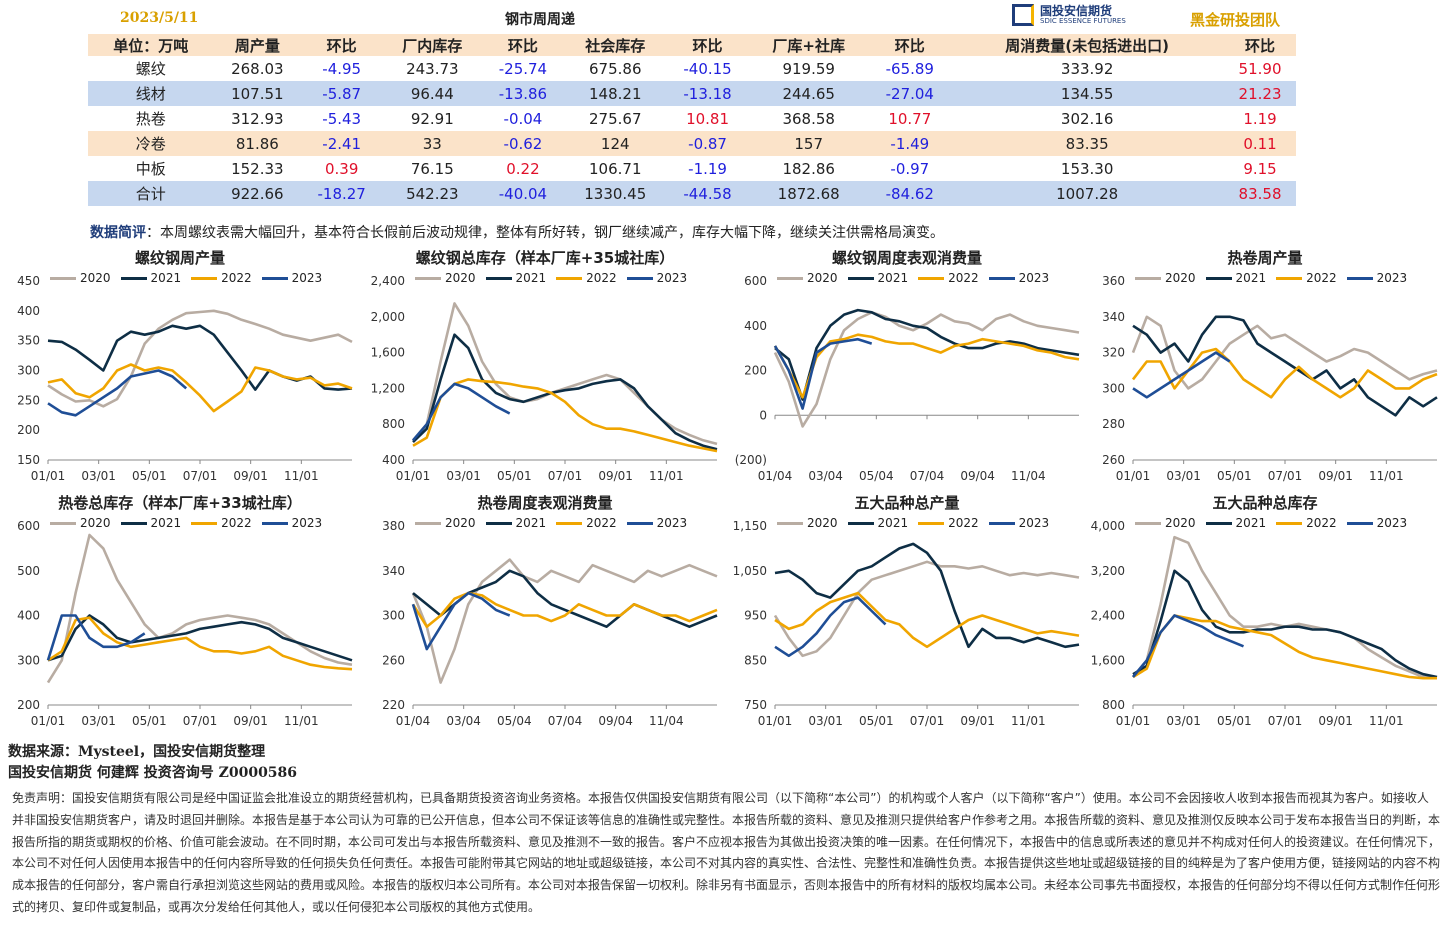 Image resolution: width=1450 pixels, height=925 pixels. I want to click on table-cell: 0.11, so click(1260, 143).